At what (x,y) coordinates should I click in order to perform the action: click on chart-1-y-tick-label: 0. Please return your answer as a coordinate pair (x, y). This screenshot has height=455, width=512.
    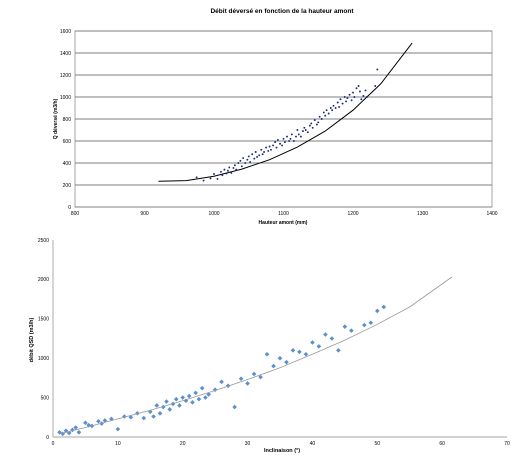
    Looking at the image, I should click on (69, 208).